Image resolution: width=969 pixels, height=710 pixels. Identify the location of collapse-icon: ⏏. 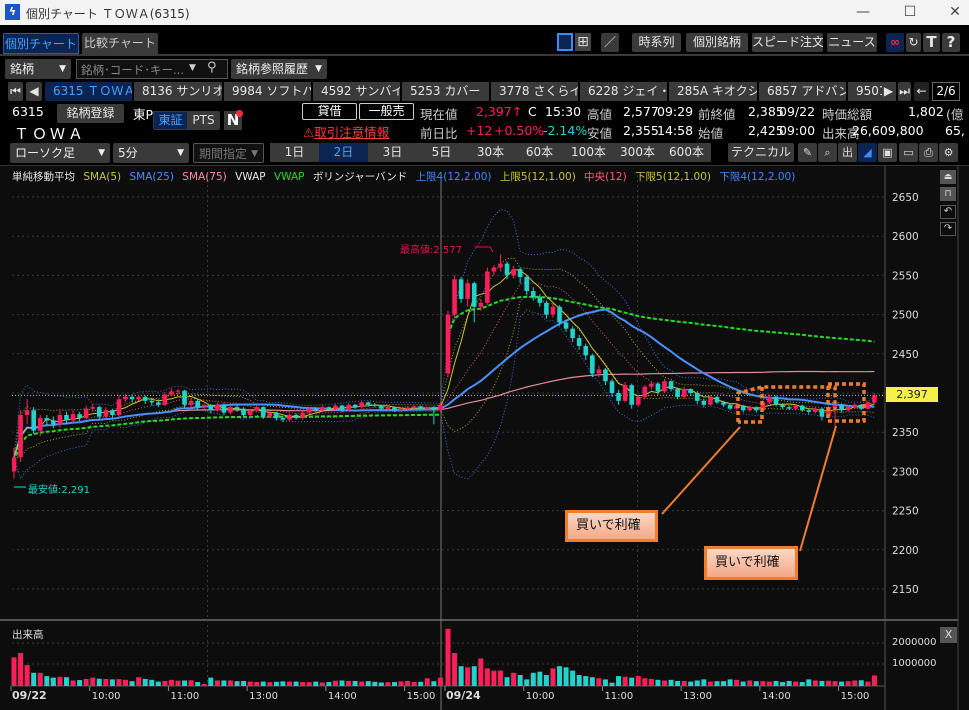
(948, 177).